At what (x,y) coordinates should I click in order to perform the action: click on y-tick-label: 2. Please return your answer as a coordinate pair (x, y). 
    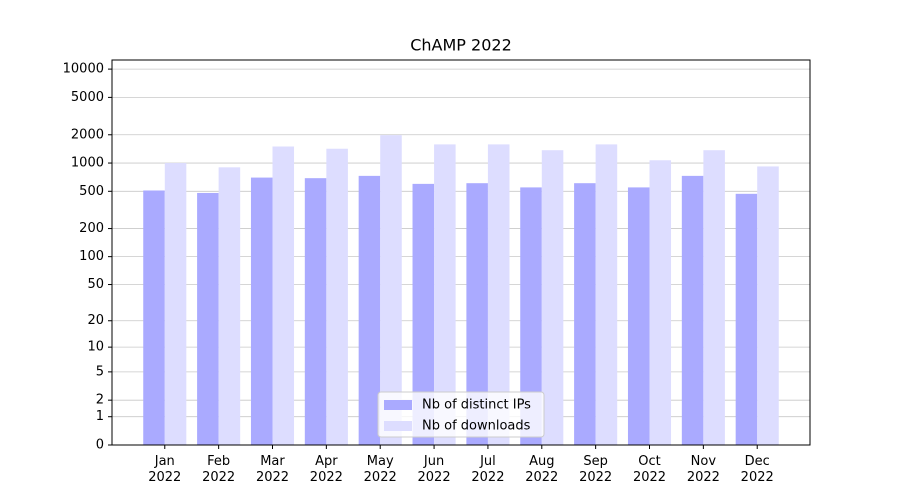
    Looking at the image, I should click on (100, 400).